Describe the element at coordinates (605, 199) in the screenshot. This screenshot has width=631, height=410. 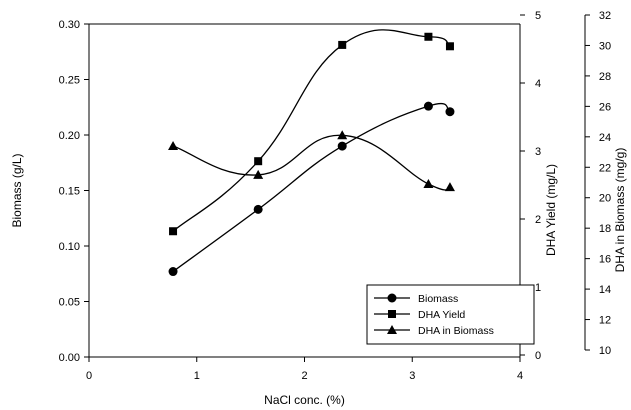
I see `right2-tick-label: 20` at that location.